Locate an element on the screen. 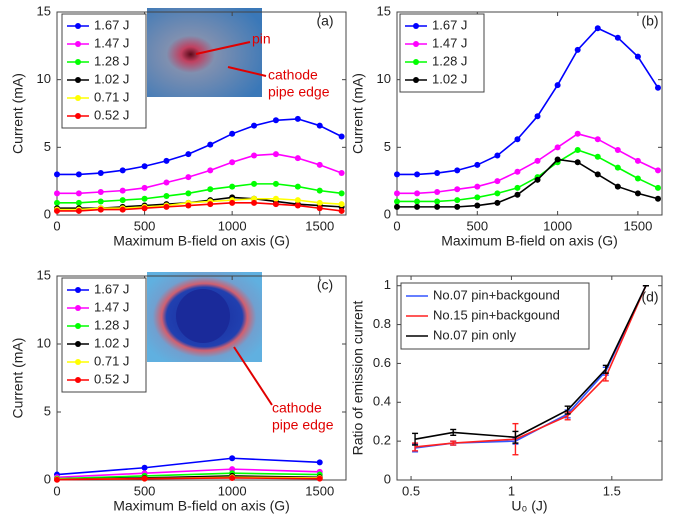  x-tick-label: 0.5 is located at coordinates (411, 490).